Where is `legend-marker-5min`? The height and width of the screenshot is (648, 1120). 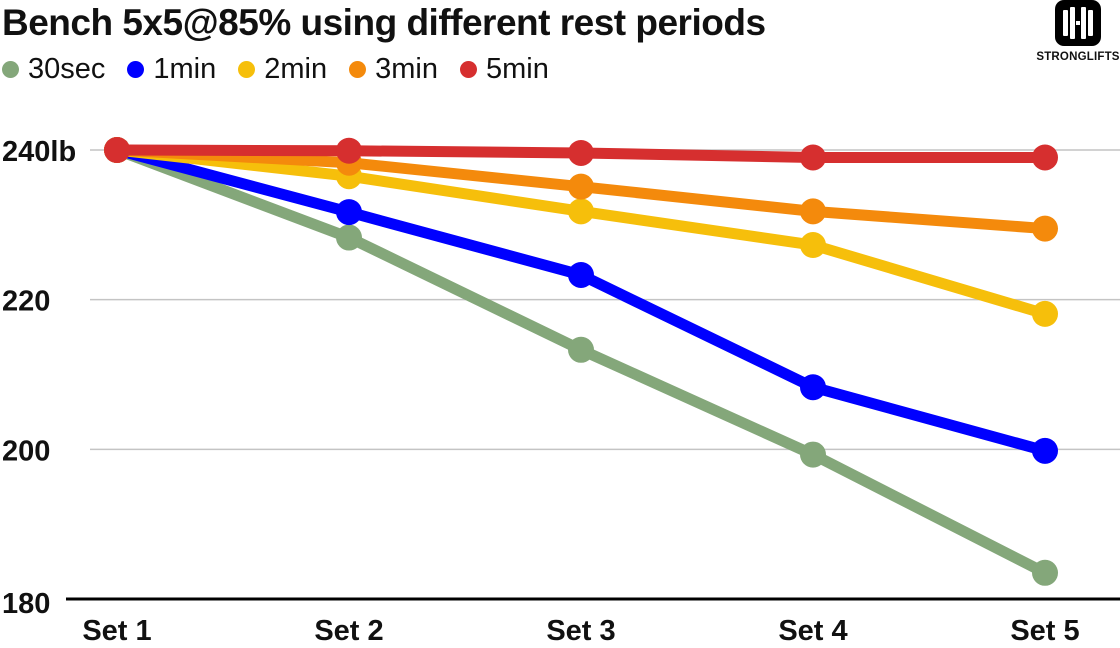 legend-marker-5min is located at coordinates (468, 69).